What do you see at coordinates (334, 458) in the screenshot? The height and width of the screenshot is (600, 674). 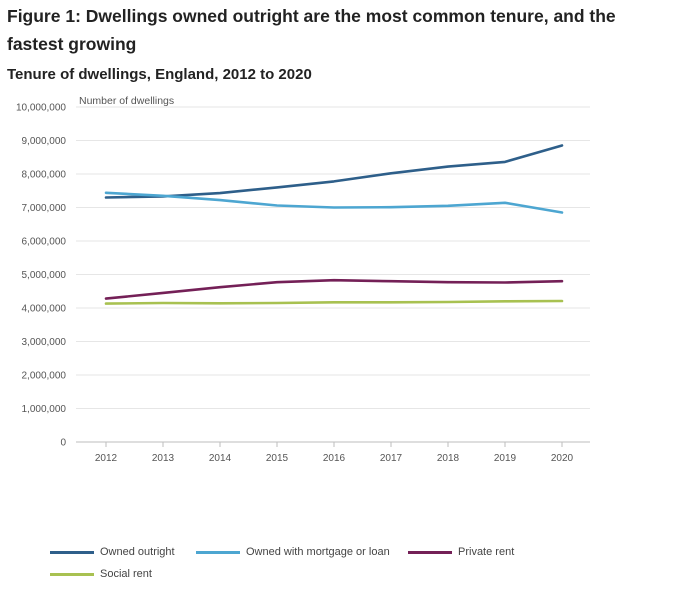 I see `x-tick-label: 2016` at bounding box center [334, 458].